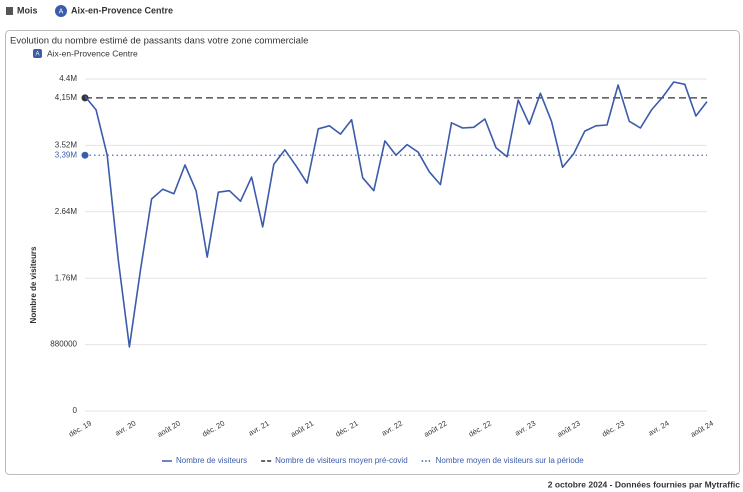 The width and height of the screenshot is (743, 492). What do you see at coordinates (68, 78) in the screenshot?
I see `y-tick-label: 4.4M` at bounding box center [68, 78].